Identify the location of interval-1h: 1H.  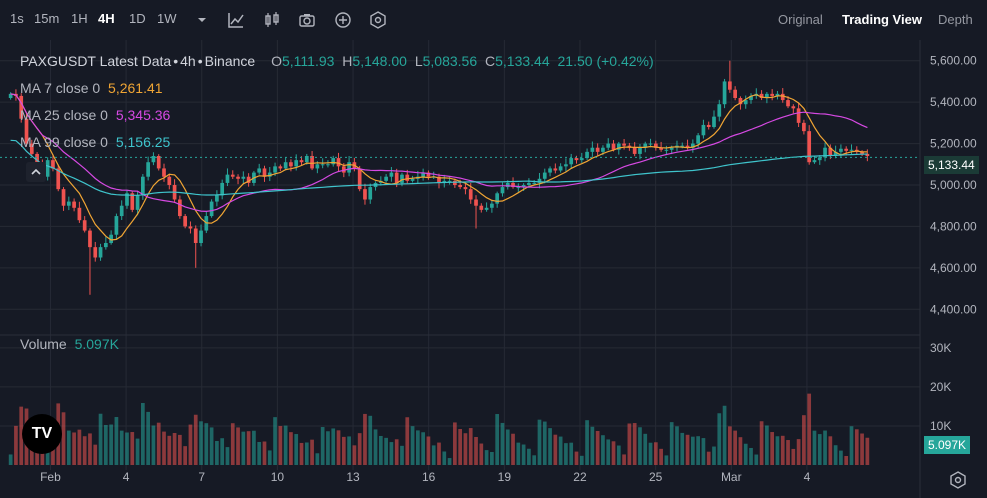
(79, 18).